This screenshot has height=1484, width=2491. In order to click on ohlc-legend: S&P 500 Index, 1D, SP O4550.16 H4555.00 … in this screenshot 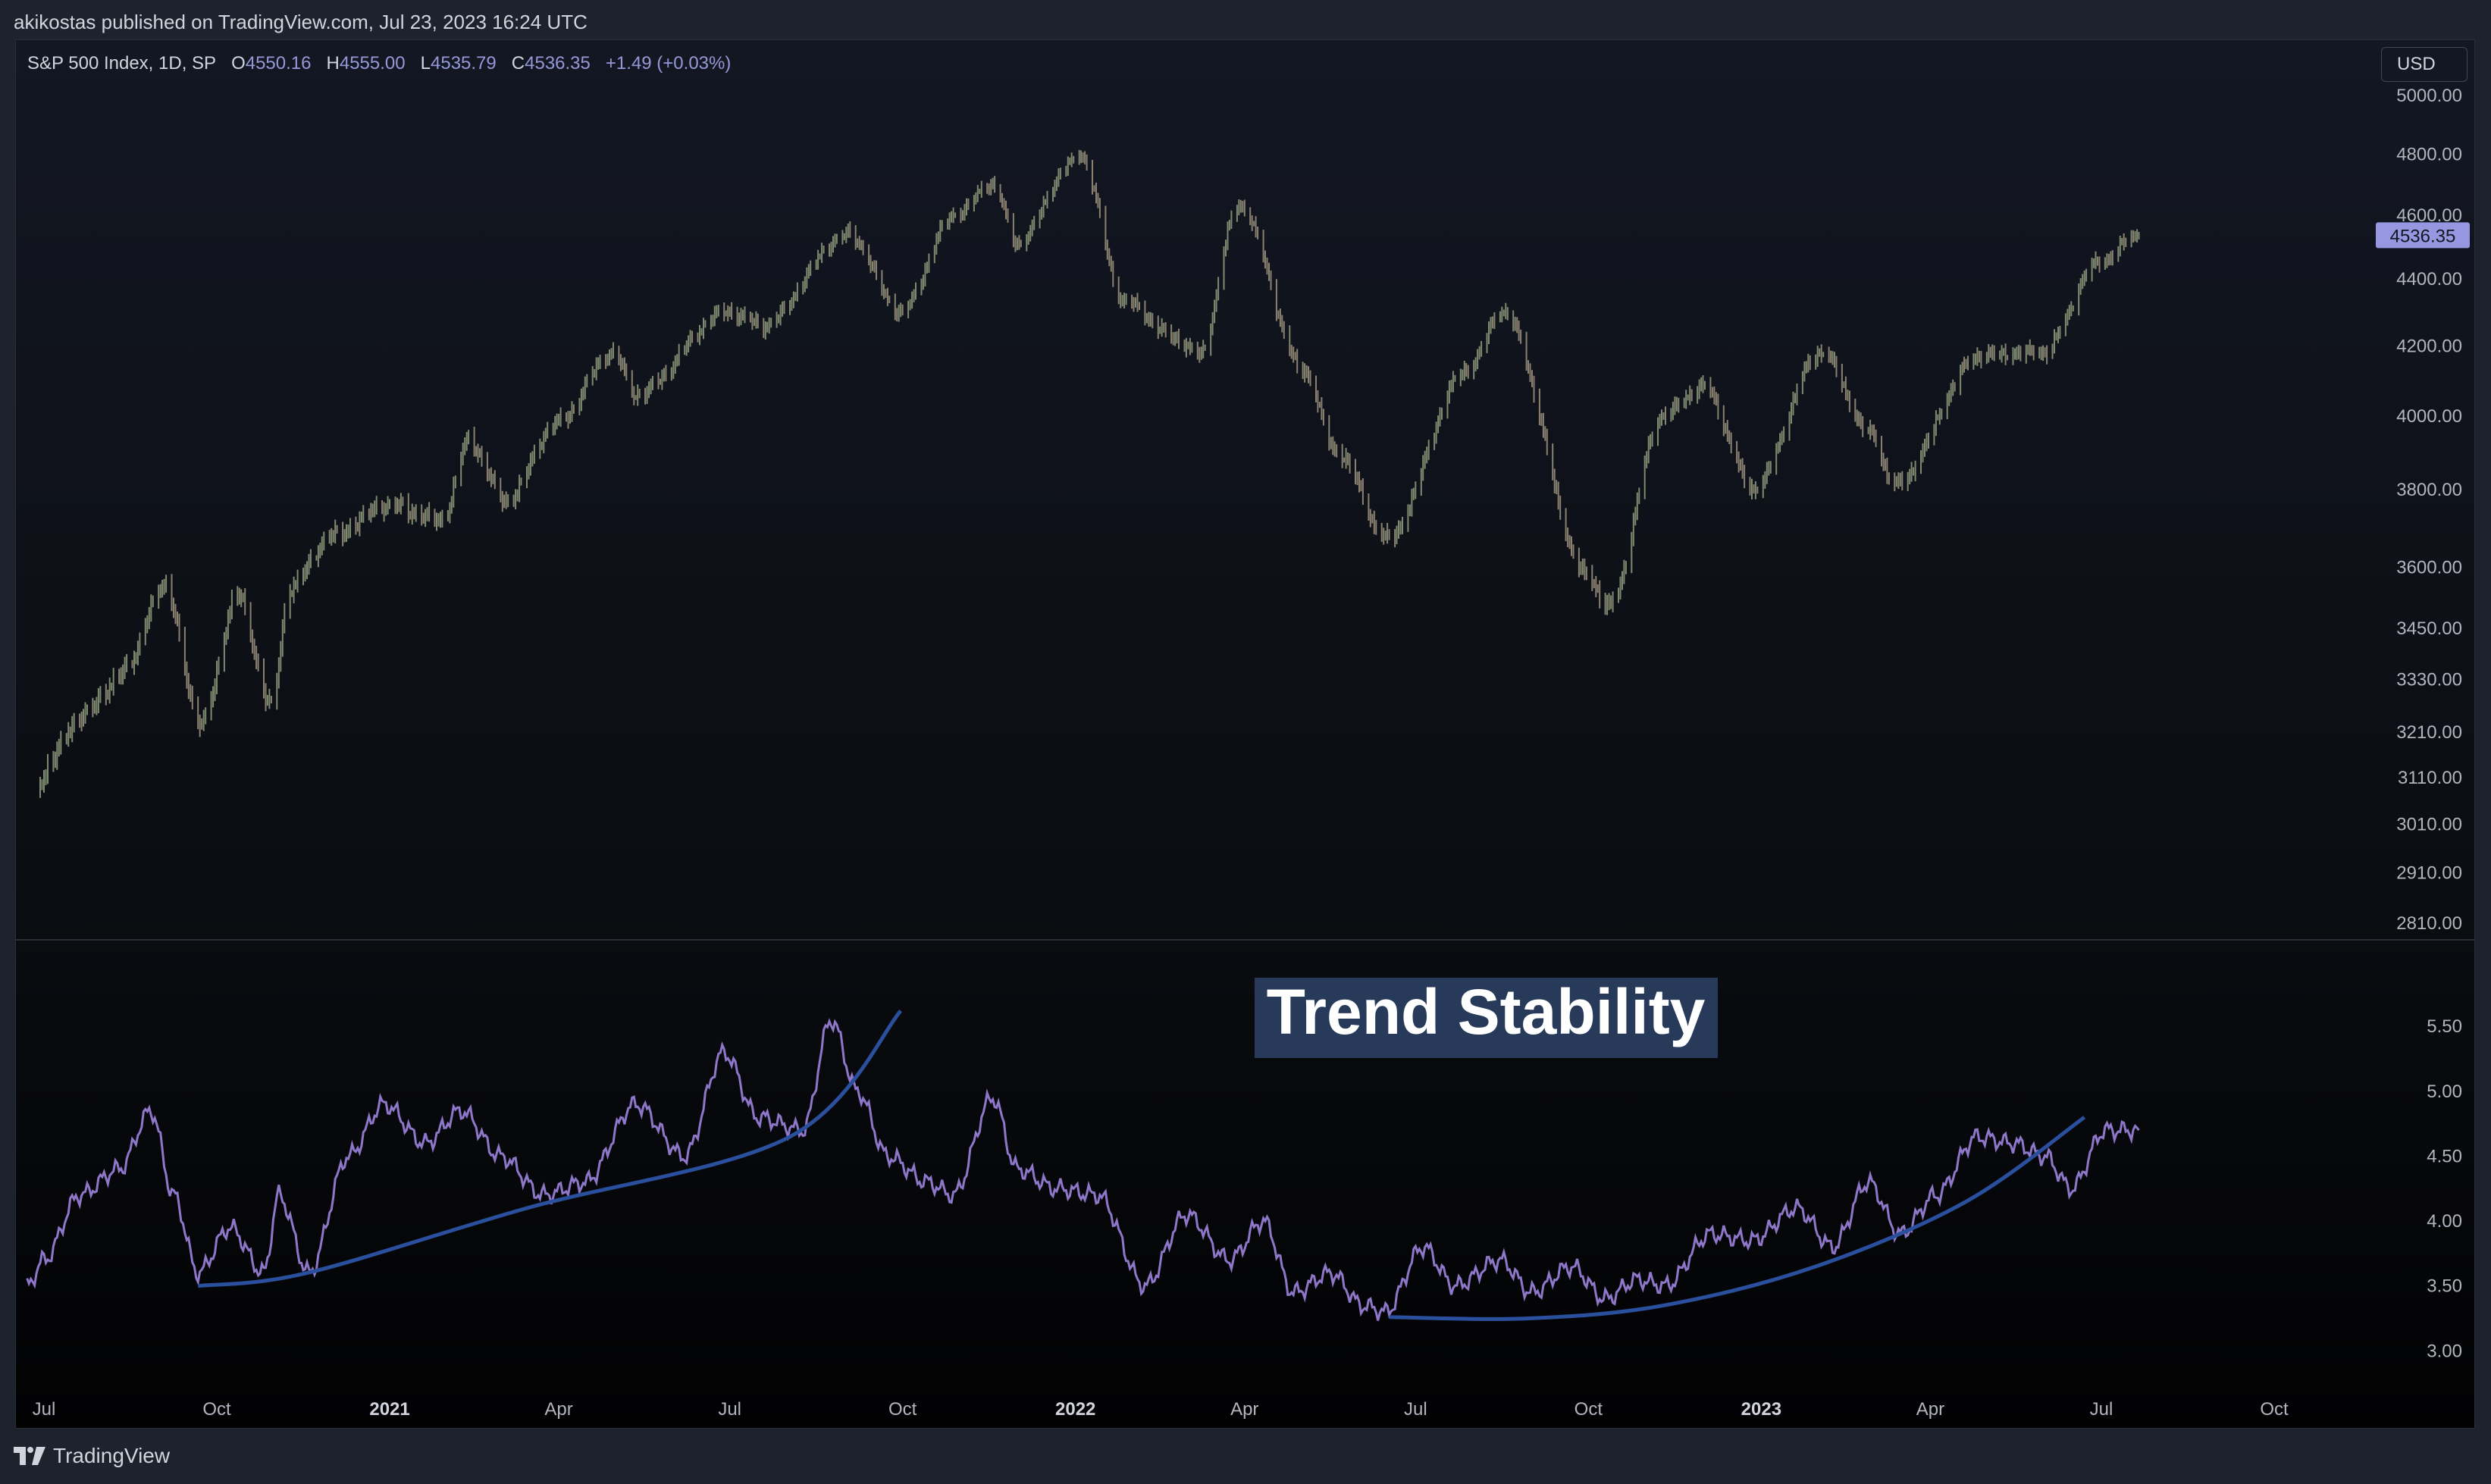, I will do `click(379, 64)`.